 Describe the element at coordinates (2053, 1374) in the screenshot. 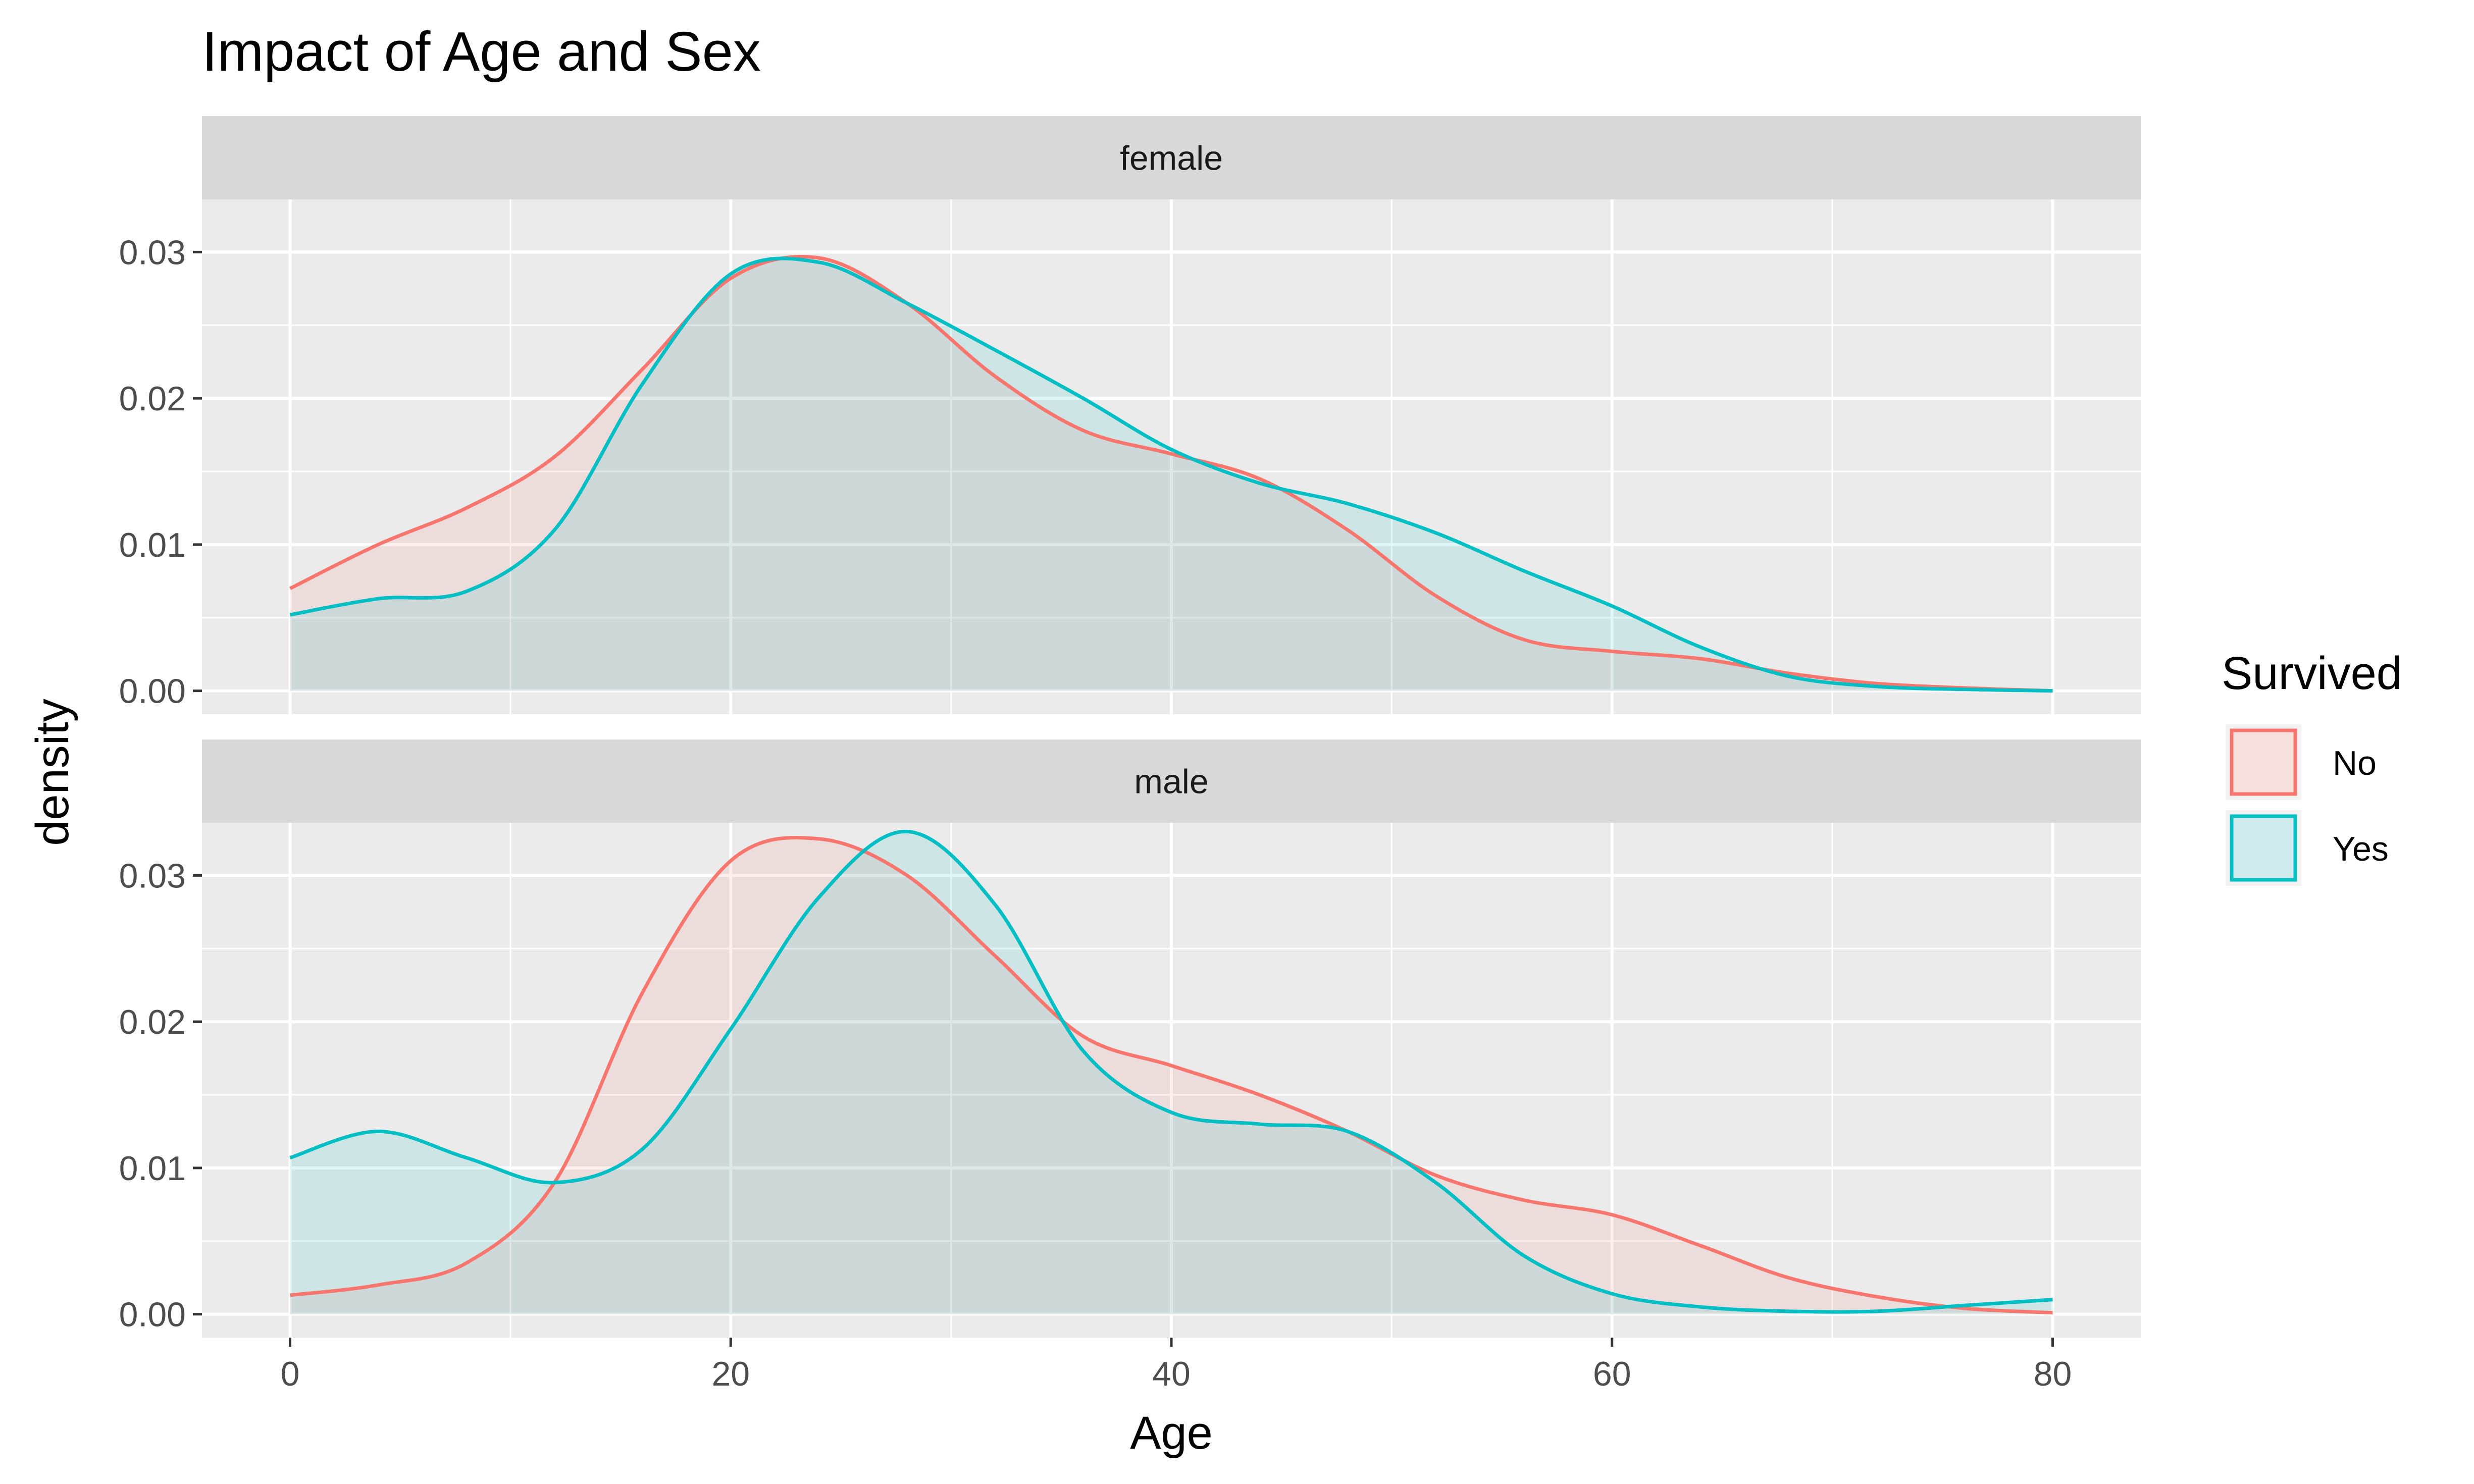

I see `x-tick-label: 80` at that location.